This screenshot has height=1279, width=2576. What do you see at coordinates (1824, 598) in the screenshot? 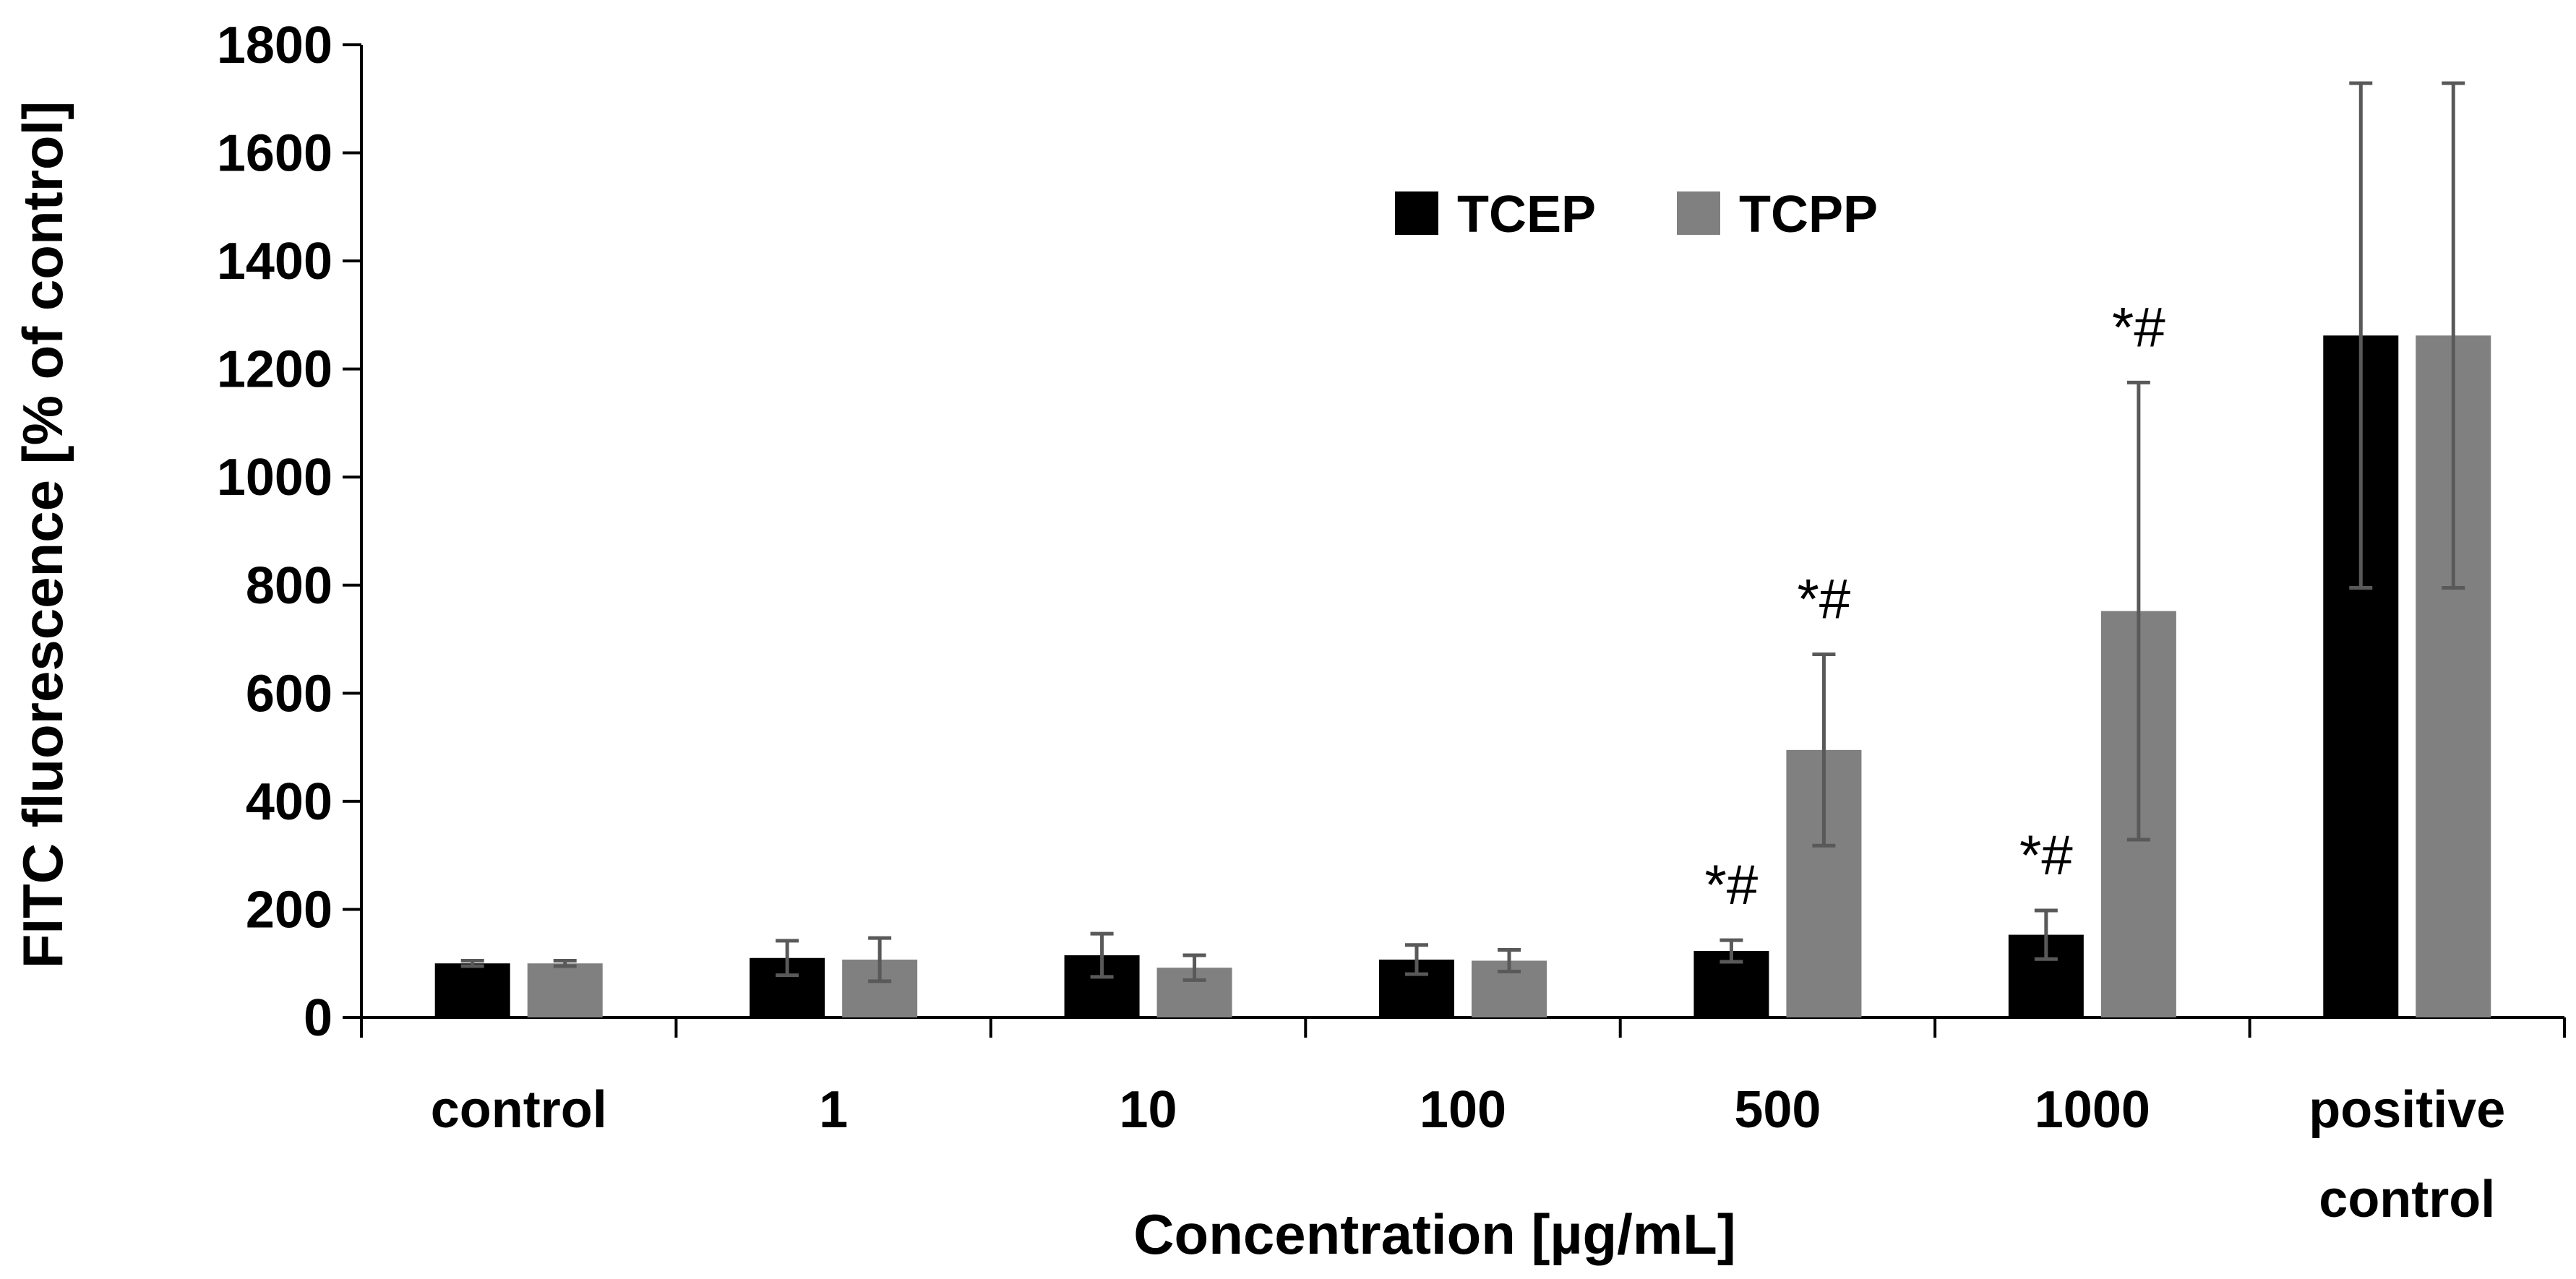
I see `annotation-tcpp-500: *#` at bounding box center [1824, 598].